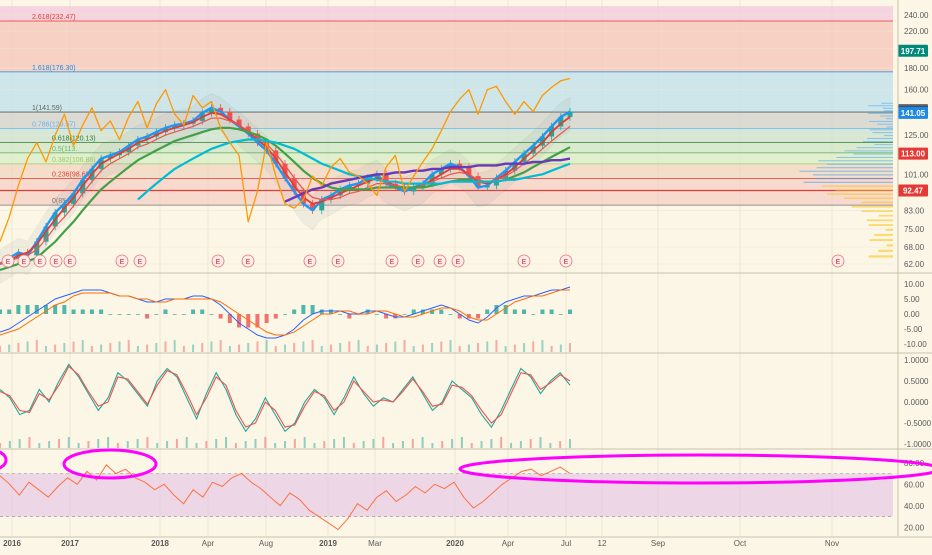 The height and width of the screenshot is (555, 932). Describe the element at coordinates (54, 68) in the screenshot. I see `fib-label: 1.618(176.30)` at that location.